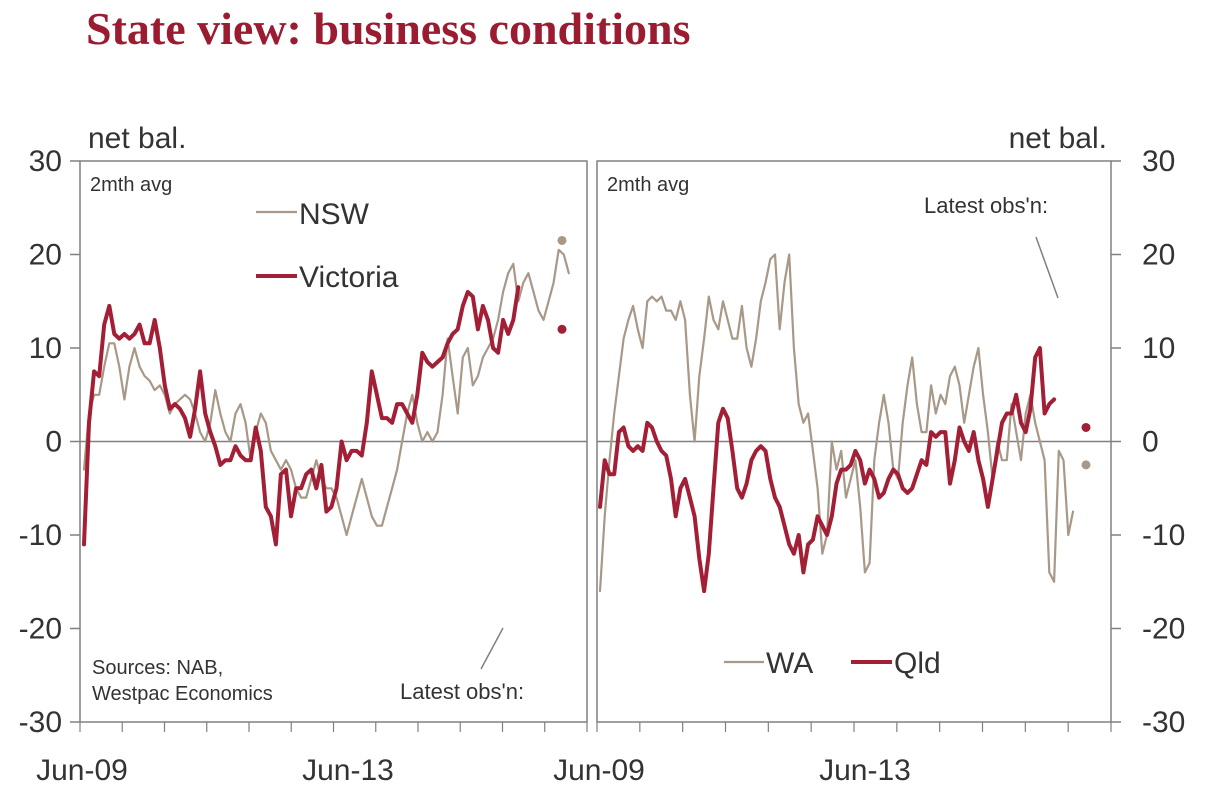  Describe the element at coordinates (827, 470) in the screenshot. I see `panel-right-series-qld-line` at that location.